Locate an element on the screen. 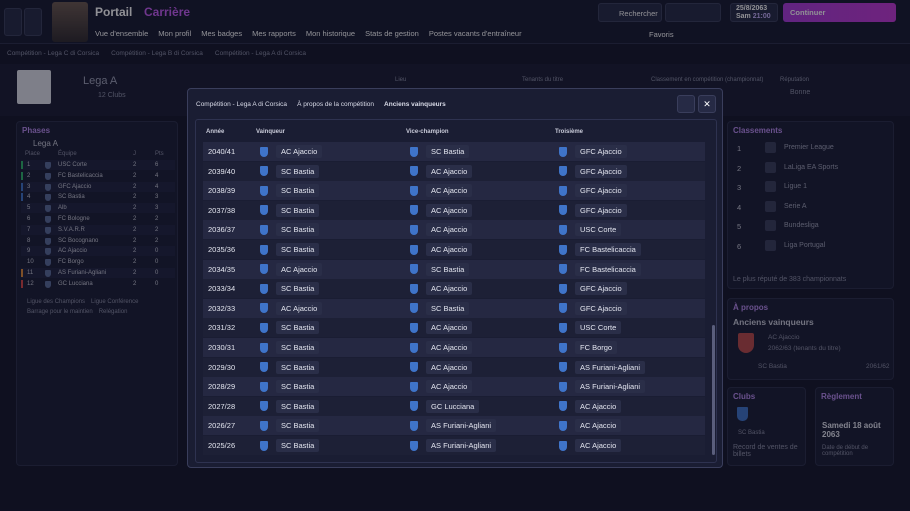 Image resolution: width=910 pixels, height=511 pixels. team: FC Borgo is located at coordinates (596, 347).